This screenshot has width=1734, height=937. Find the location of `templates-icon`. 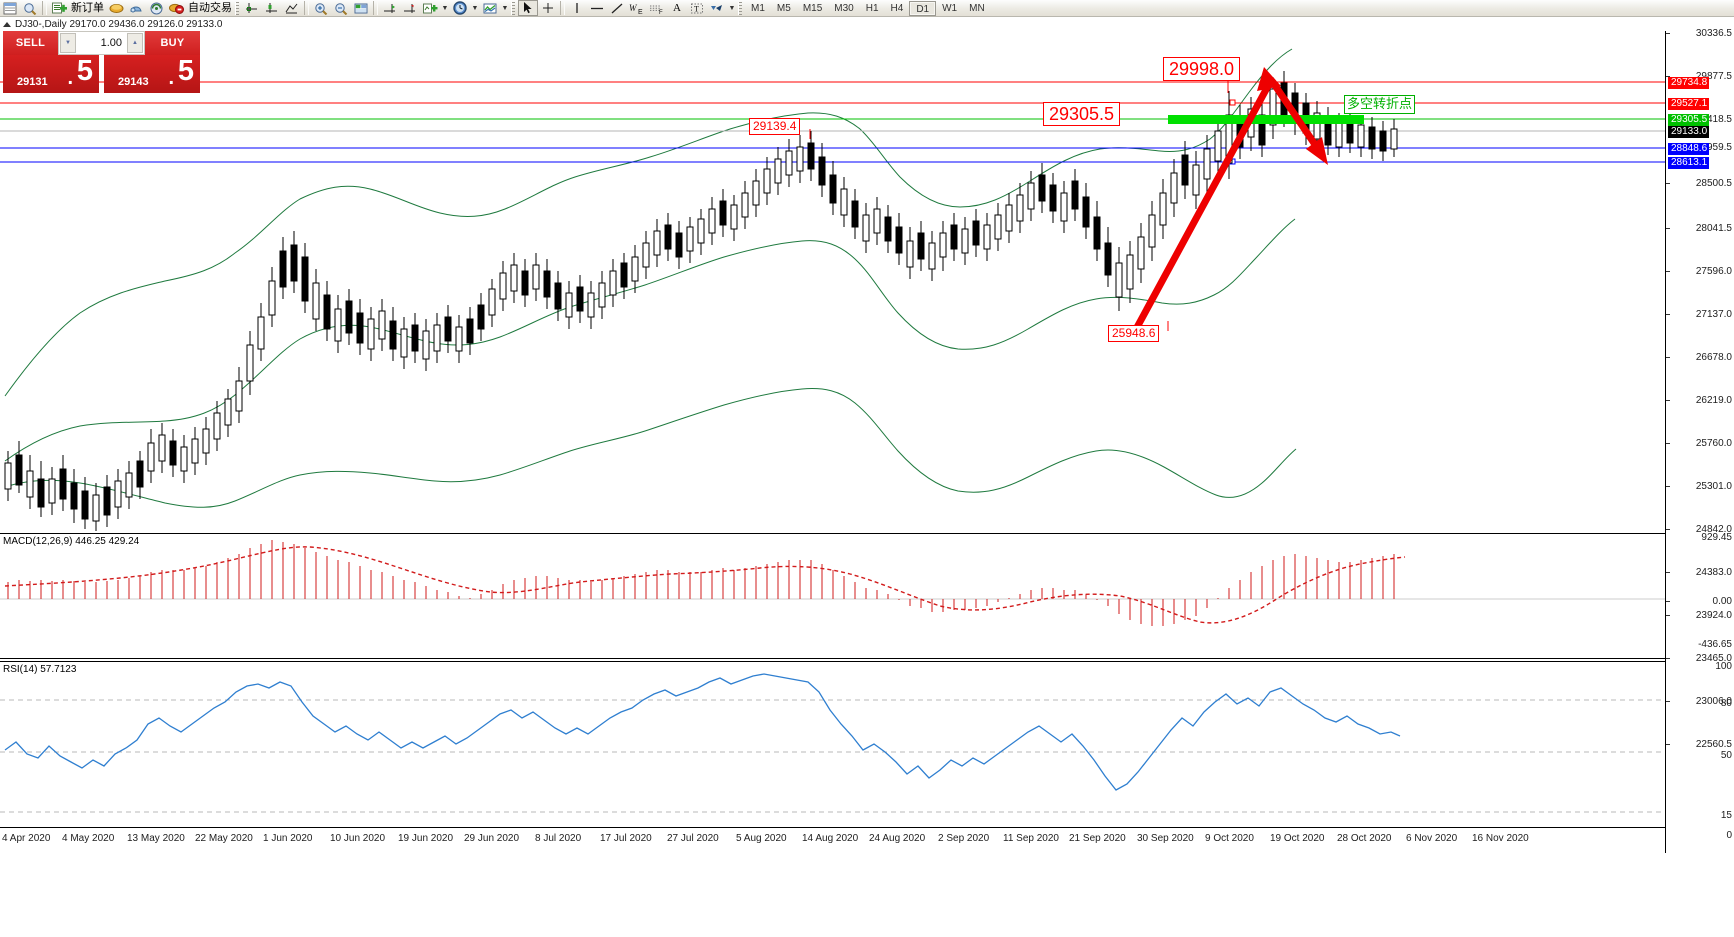

templates-icon is located at coordinates (490, 8).